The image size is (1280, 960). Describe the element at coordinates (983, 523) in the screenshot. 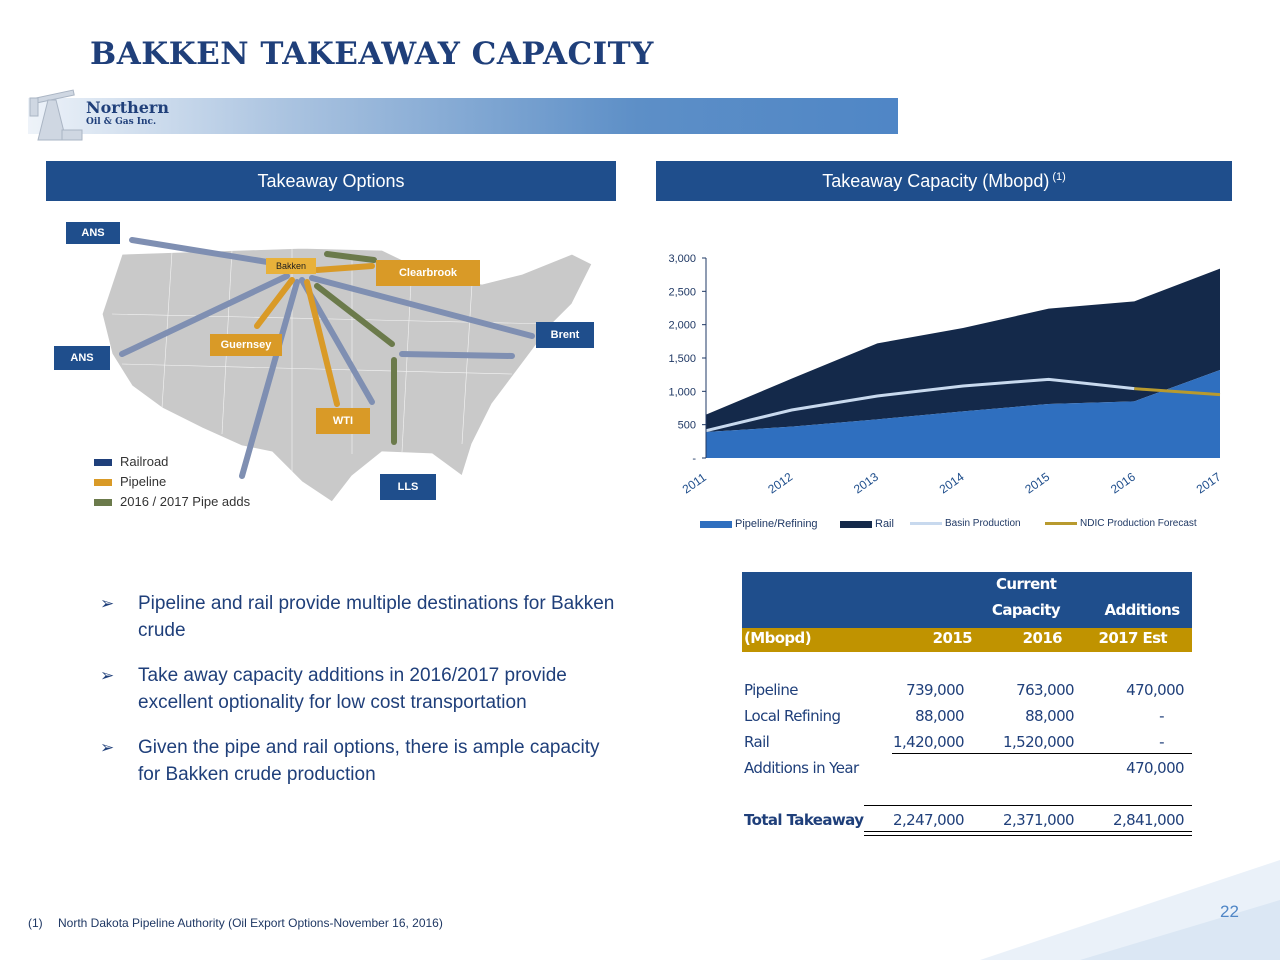

I see `legend-label-basin: Basin Production` at that location.